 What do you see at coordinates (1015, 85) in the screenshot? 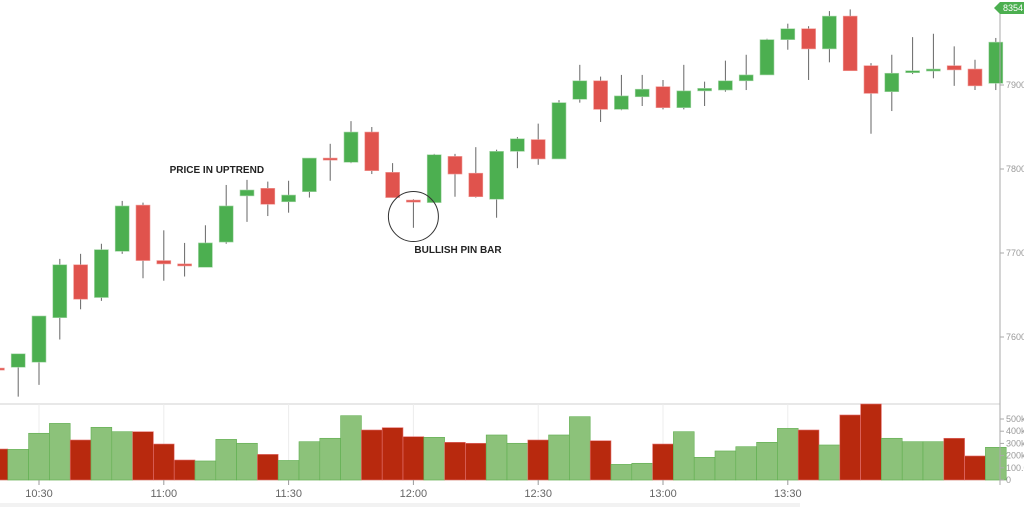
I see `price-tick-label: 7900` at bounding box center [1015, 85].